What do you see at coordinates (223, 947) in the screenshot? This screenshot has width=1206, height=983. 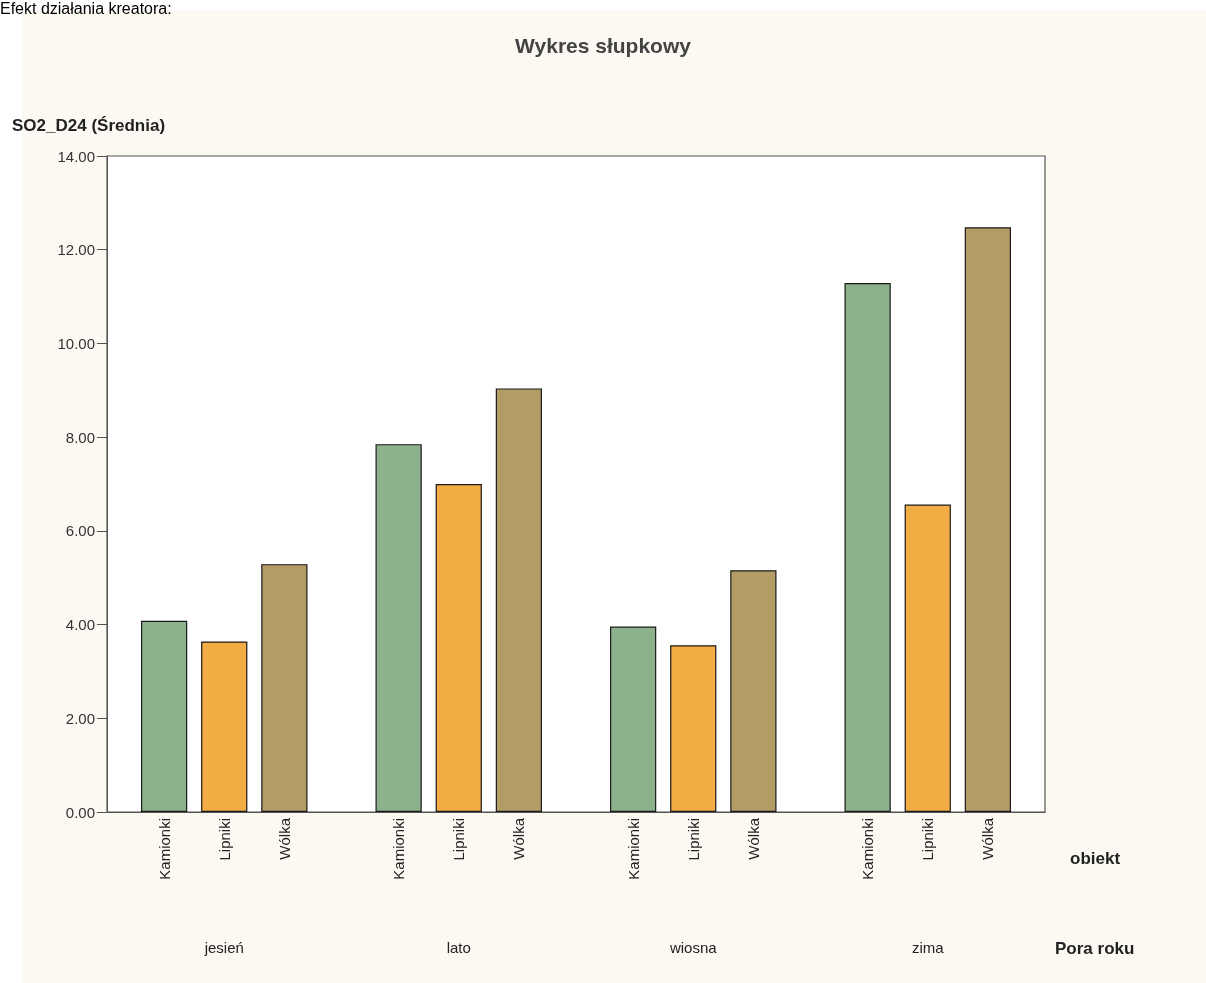 I see `x-tick-label: jesień` at bounding box center [223, 947].